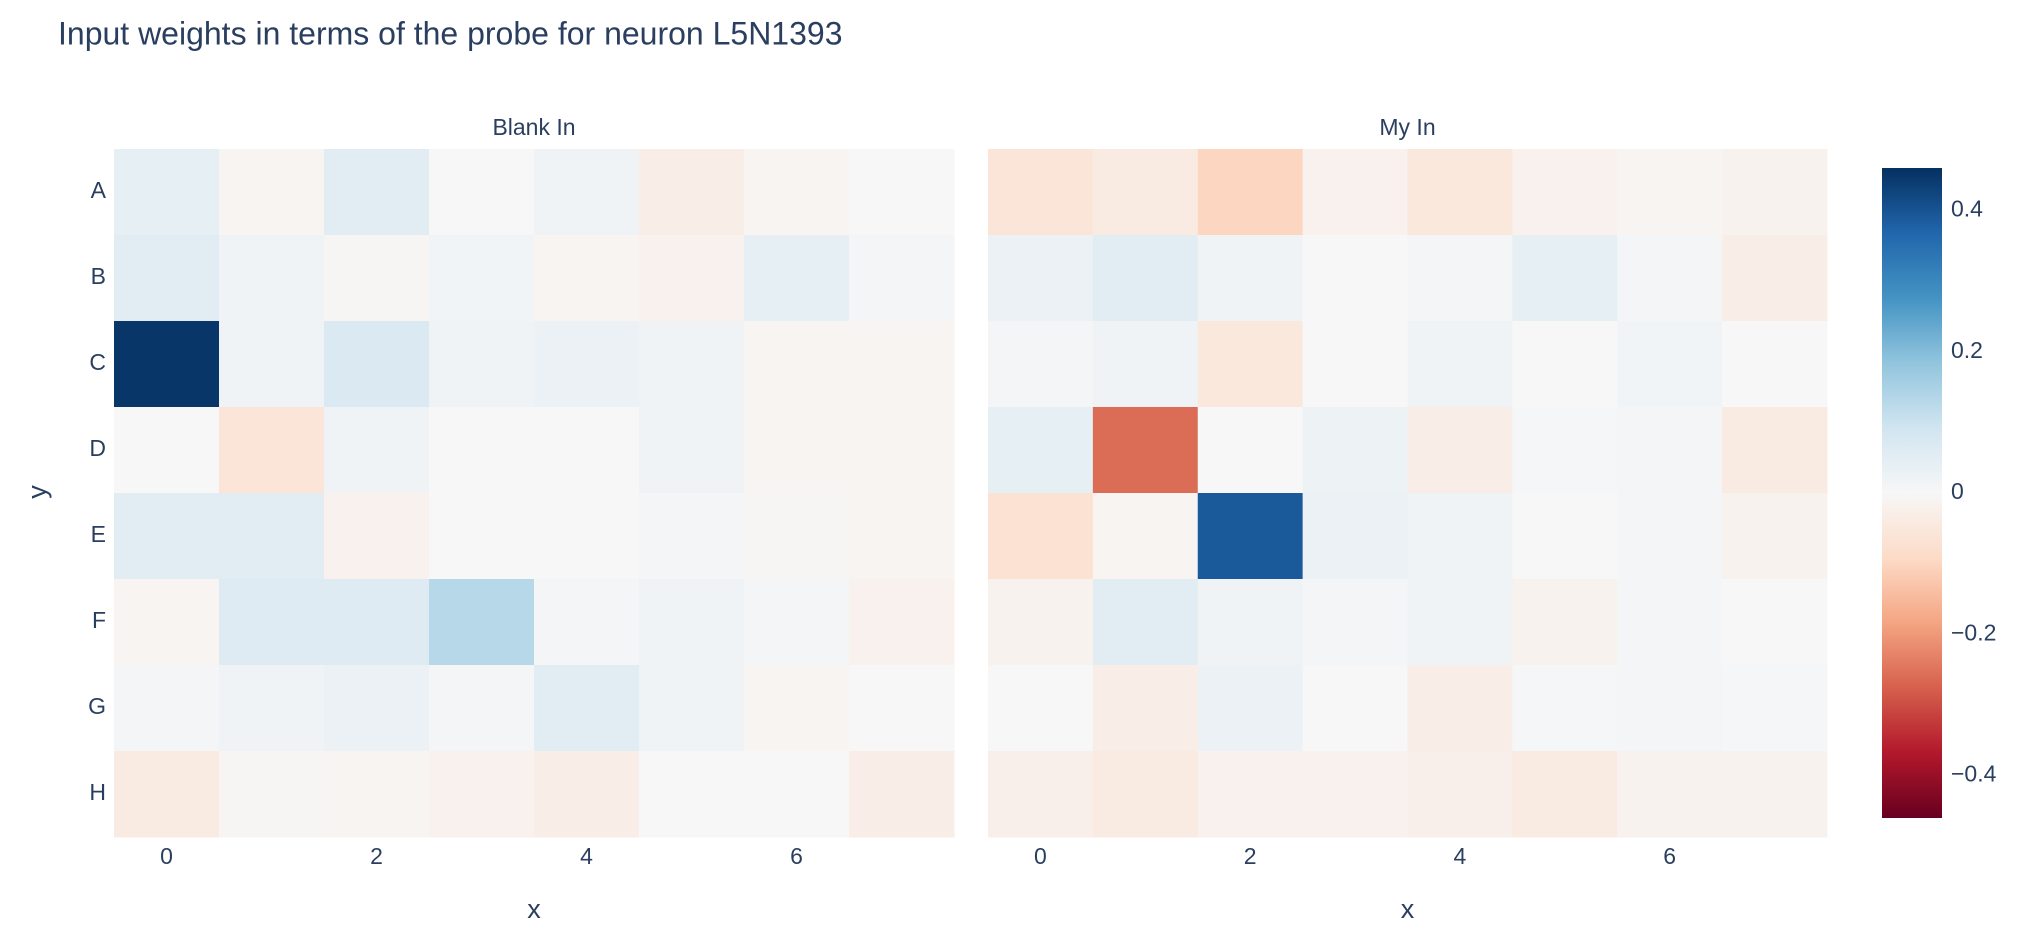  Describe the element at coordinates (37, 492) in the screenshot. I see `y-axis-title: y` at that location.